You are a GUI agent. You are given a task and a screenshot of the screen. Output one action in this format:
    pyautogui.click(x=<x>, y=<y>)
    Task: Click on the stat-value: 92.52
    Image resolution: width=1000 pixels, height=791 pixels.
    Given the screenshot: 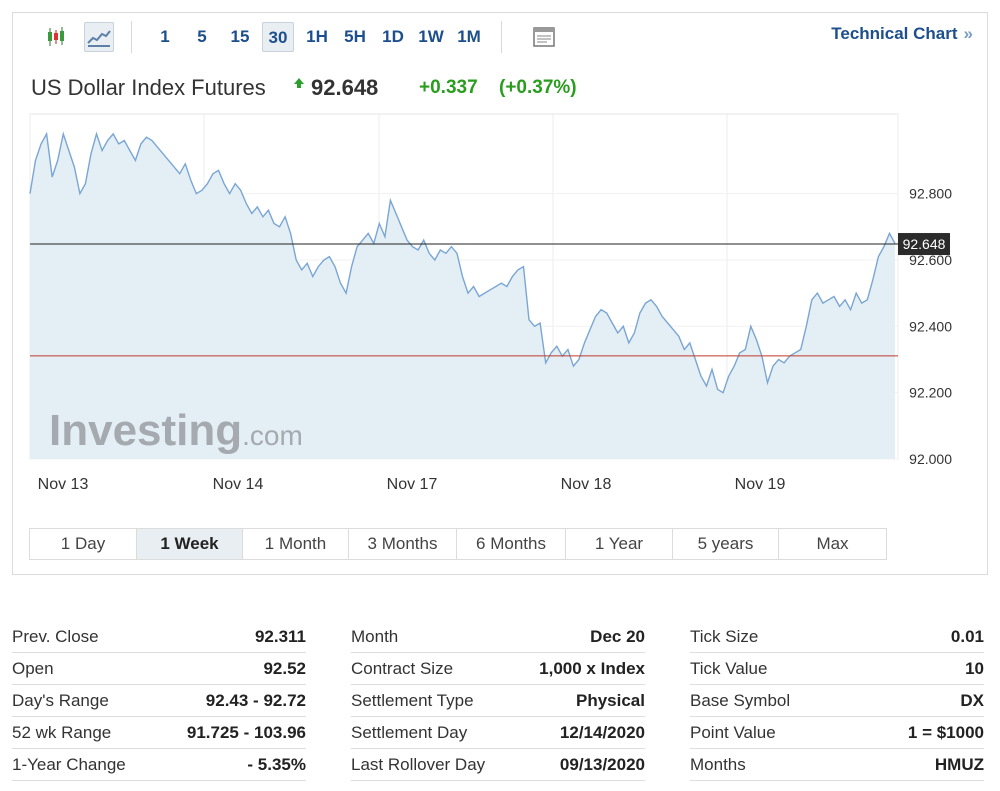 What is the action you would take?
    pyautogui.click(x=284, y=668)
    